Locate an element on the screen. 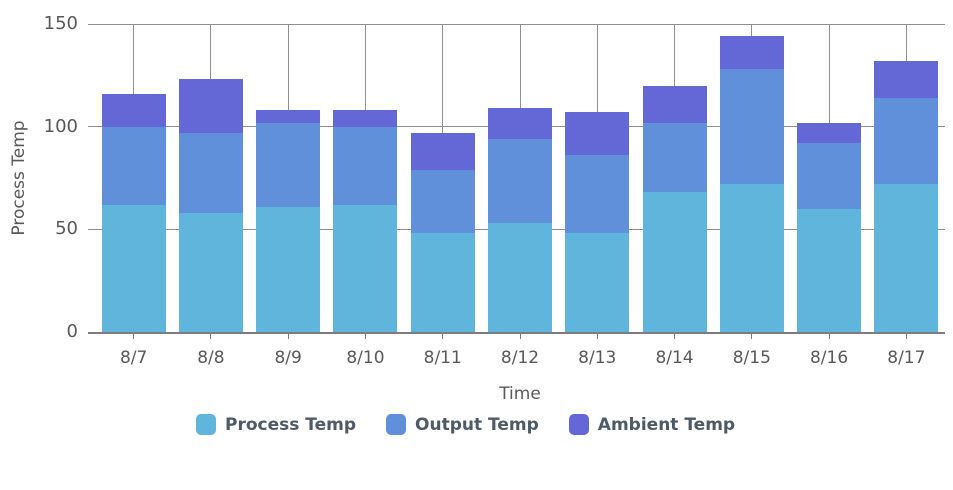  bar-segment-8/10-ambient-temp is located at coordinates (365, 118).